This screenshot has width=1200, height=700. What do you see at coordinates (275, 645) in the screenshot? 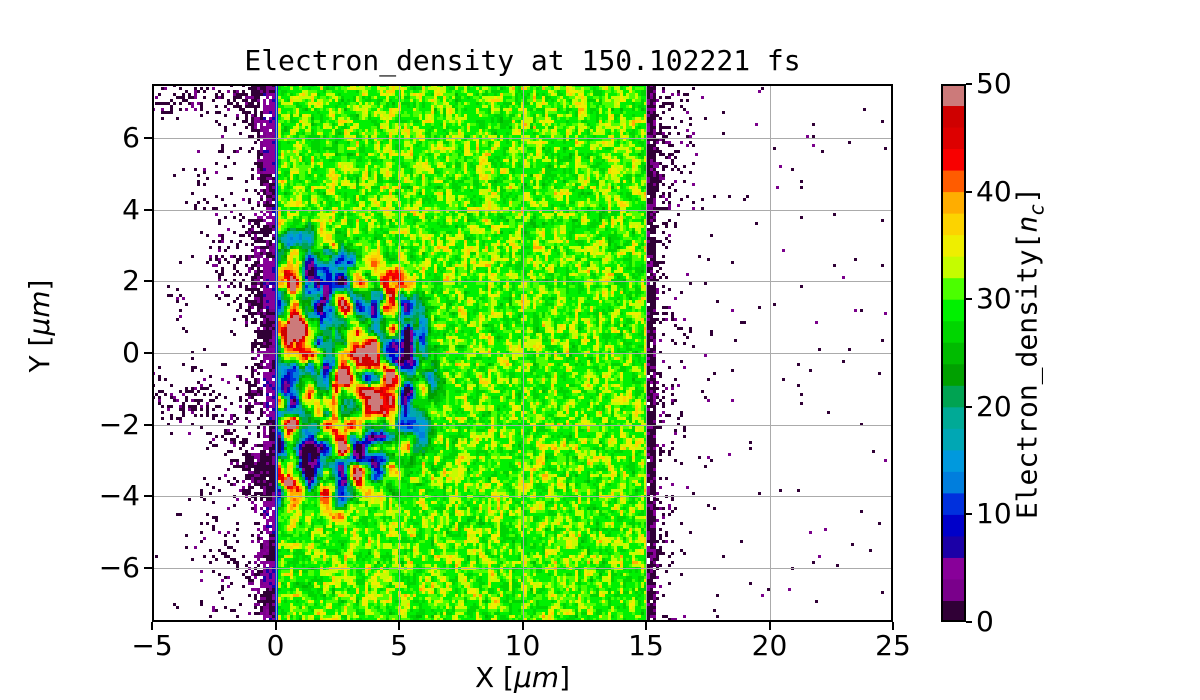
I see `x-tick-label: 0` at bounding box center [275, 645].